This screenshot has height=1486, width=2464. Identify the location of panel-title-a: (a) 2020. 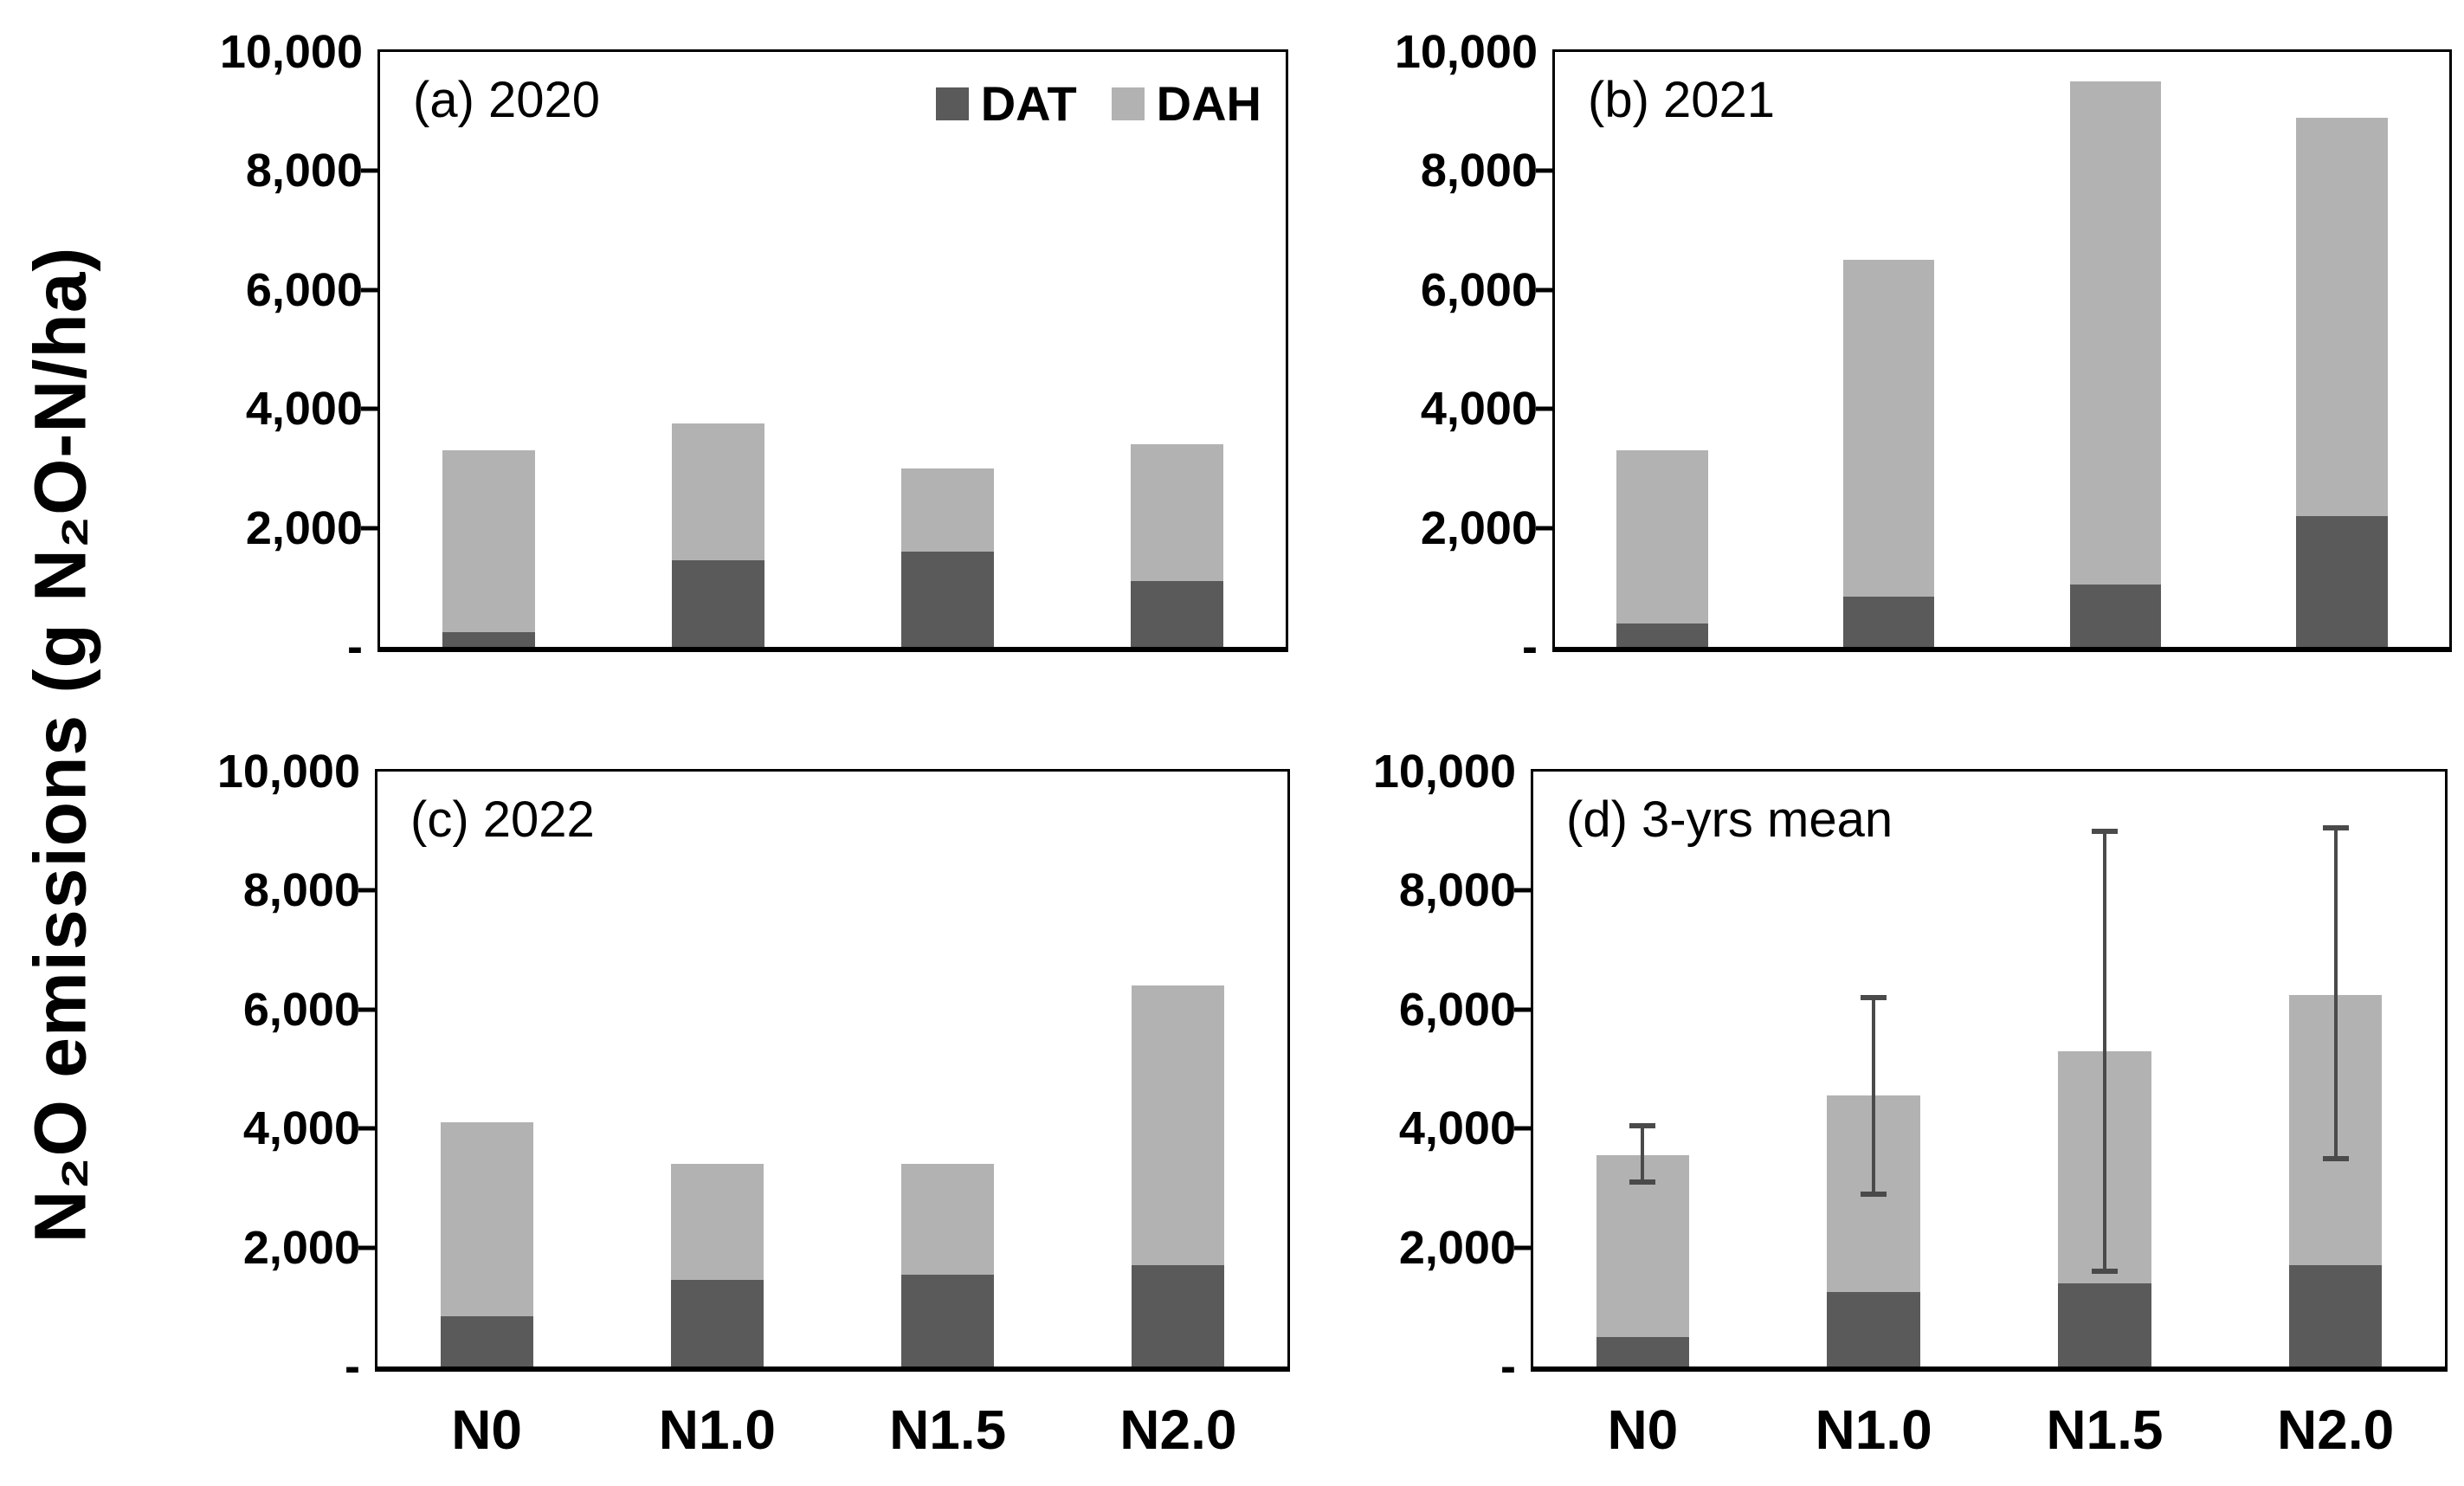
(507, 100).